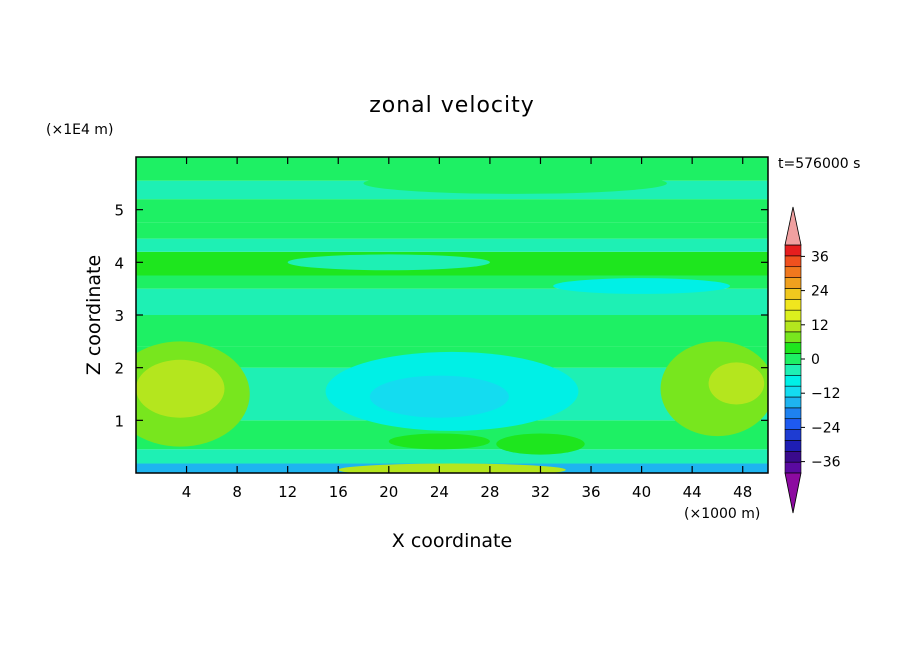 The height and width of the screenshot is (654, 904). I want to click on time-label: t=576000 s, so click(819, 164).